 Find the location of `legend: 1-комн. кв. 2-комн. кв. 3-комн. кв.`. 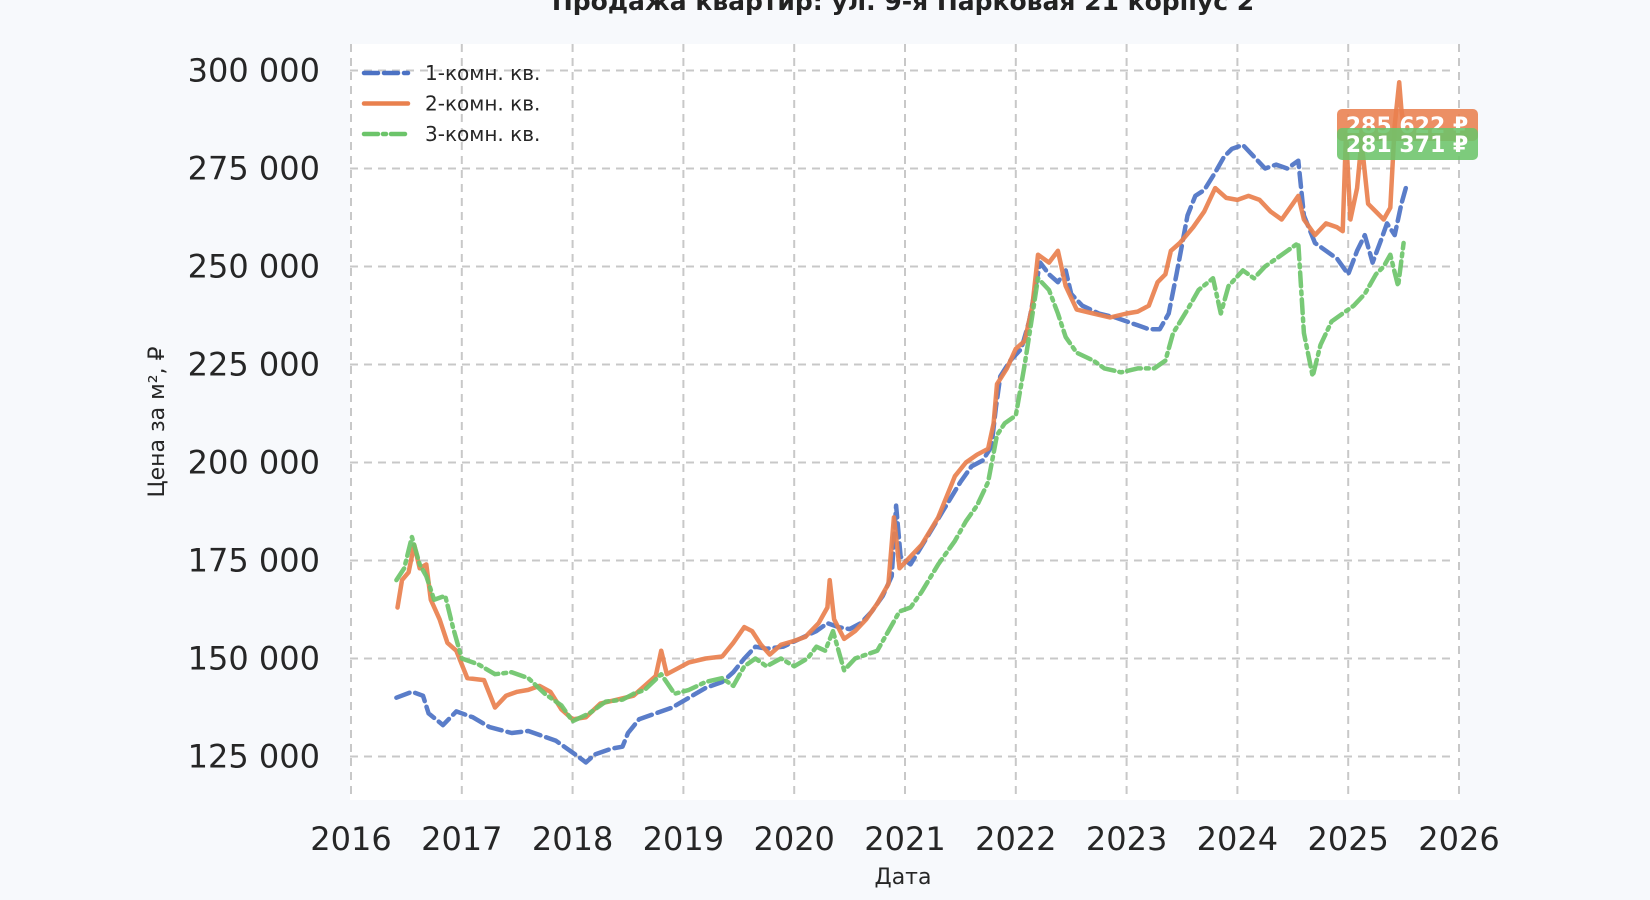

legend: 1-комн. кв. 2-комн. кв. 3-комн. кв. is located at coordinates (450, 103).